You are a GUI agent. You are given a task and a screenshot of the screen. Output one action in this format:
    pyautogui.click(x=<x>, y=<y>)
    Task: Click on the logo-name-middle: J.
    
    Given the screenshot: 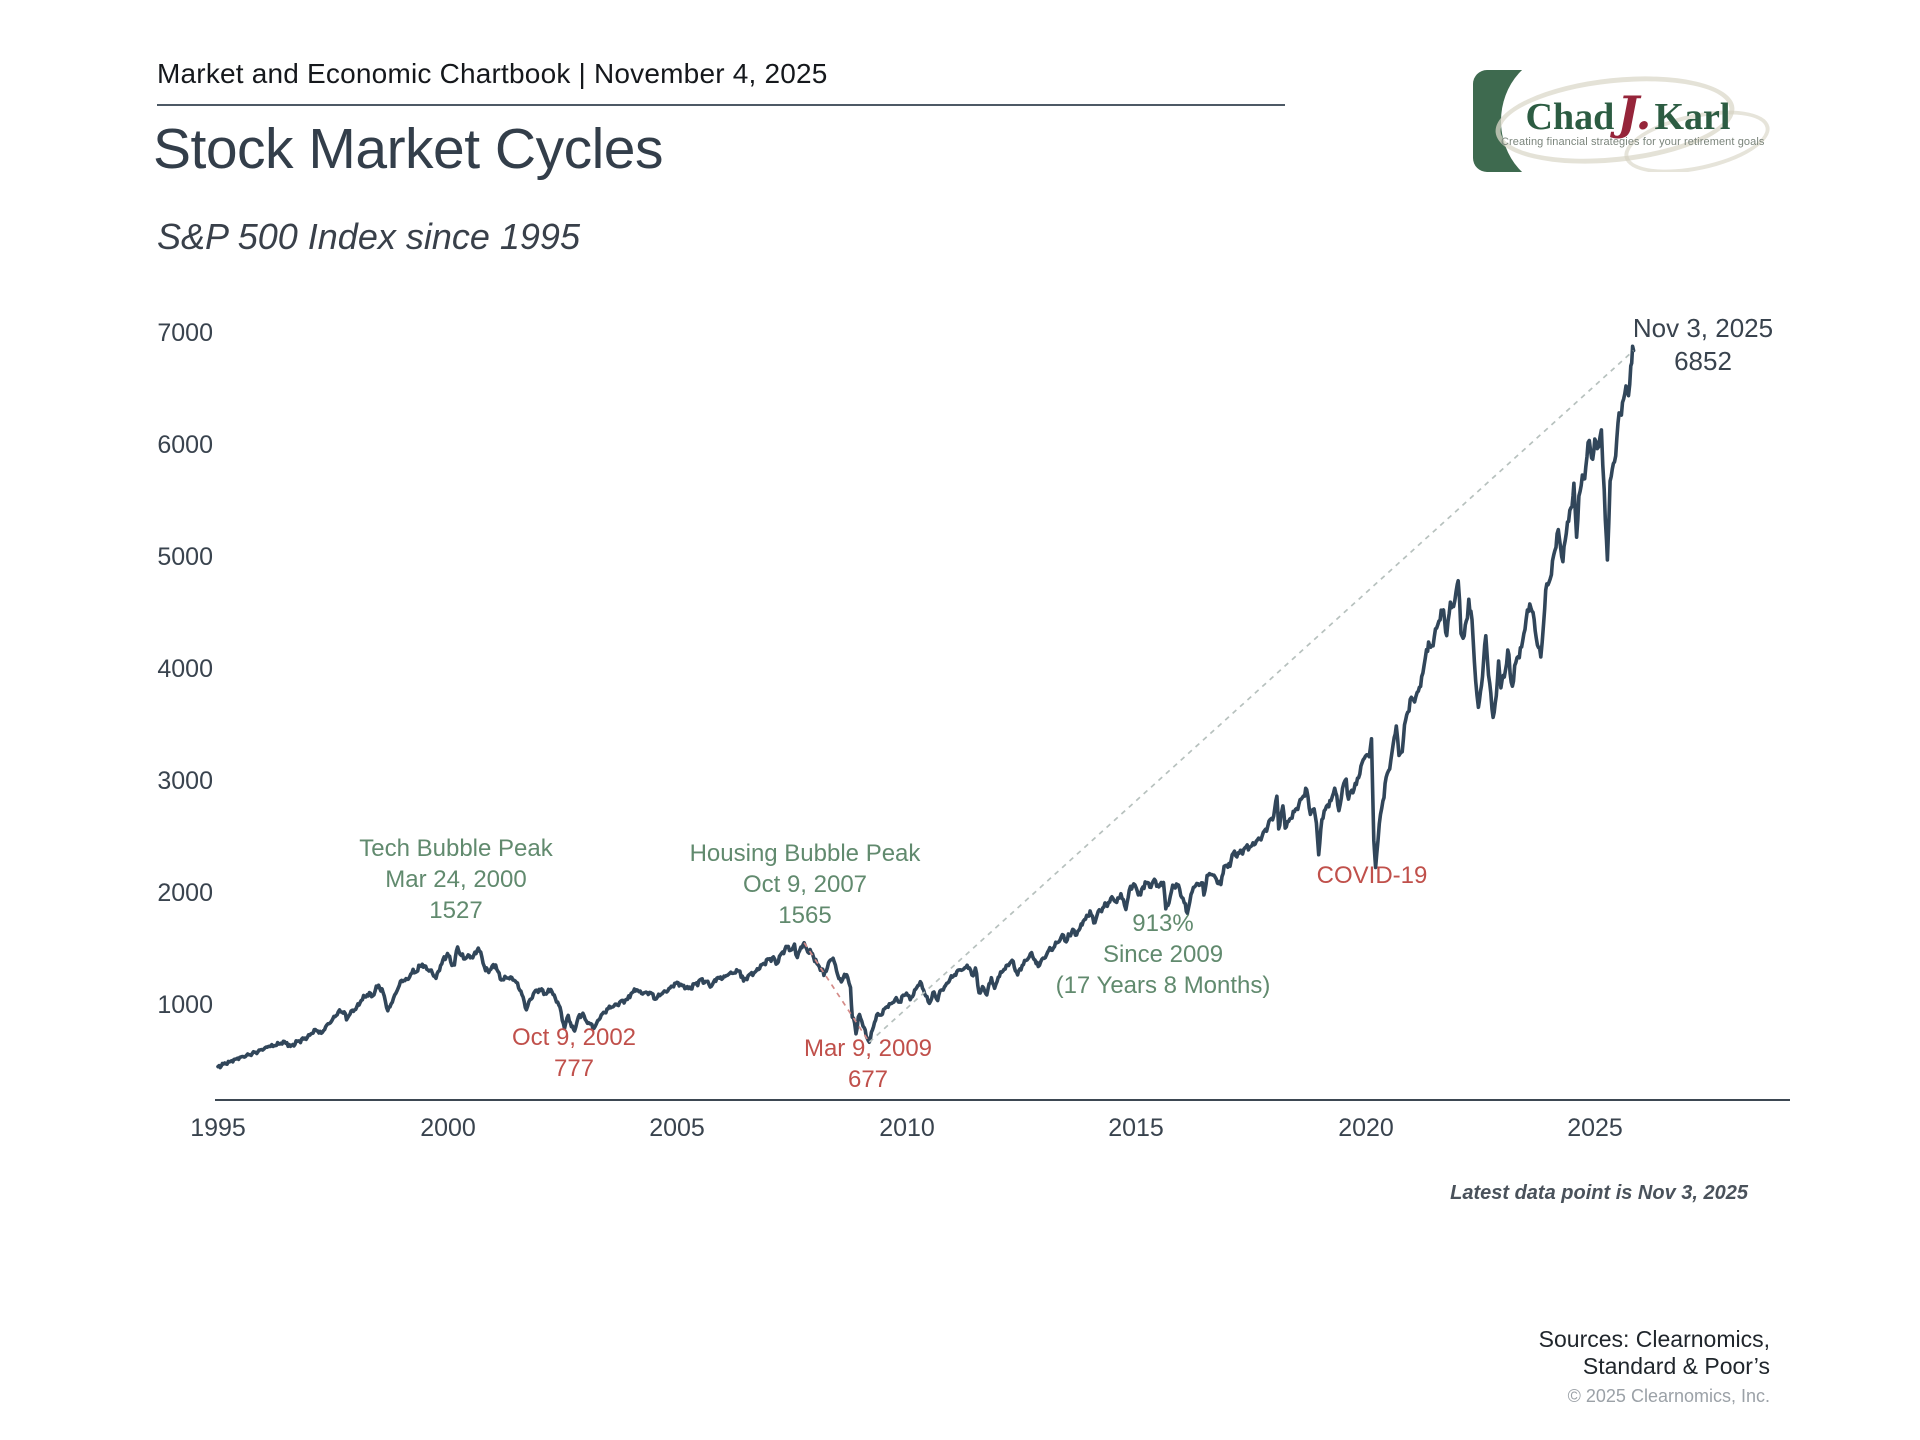 What is the action you would take?
    pyautogui.click(x=1634, y=113)
    